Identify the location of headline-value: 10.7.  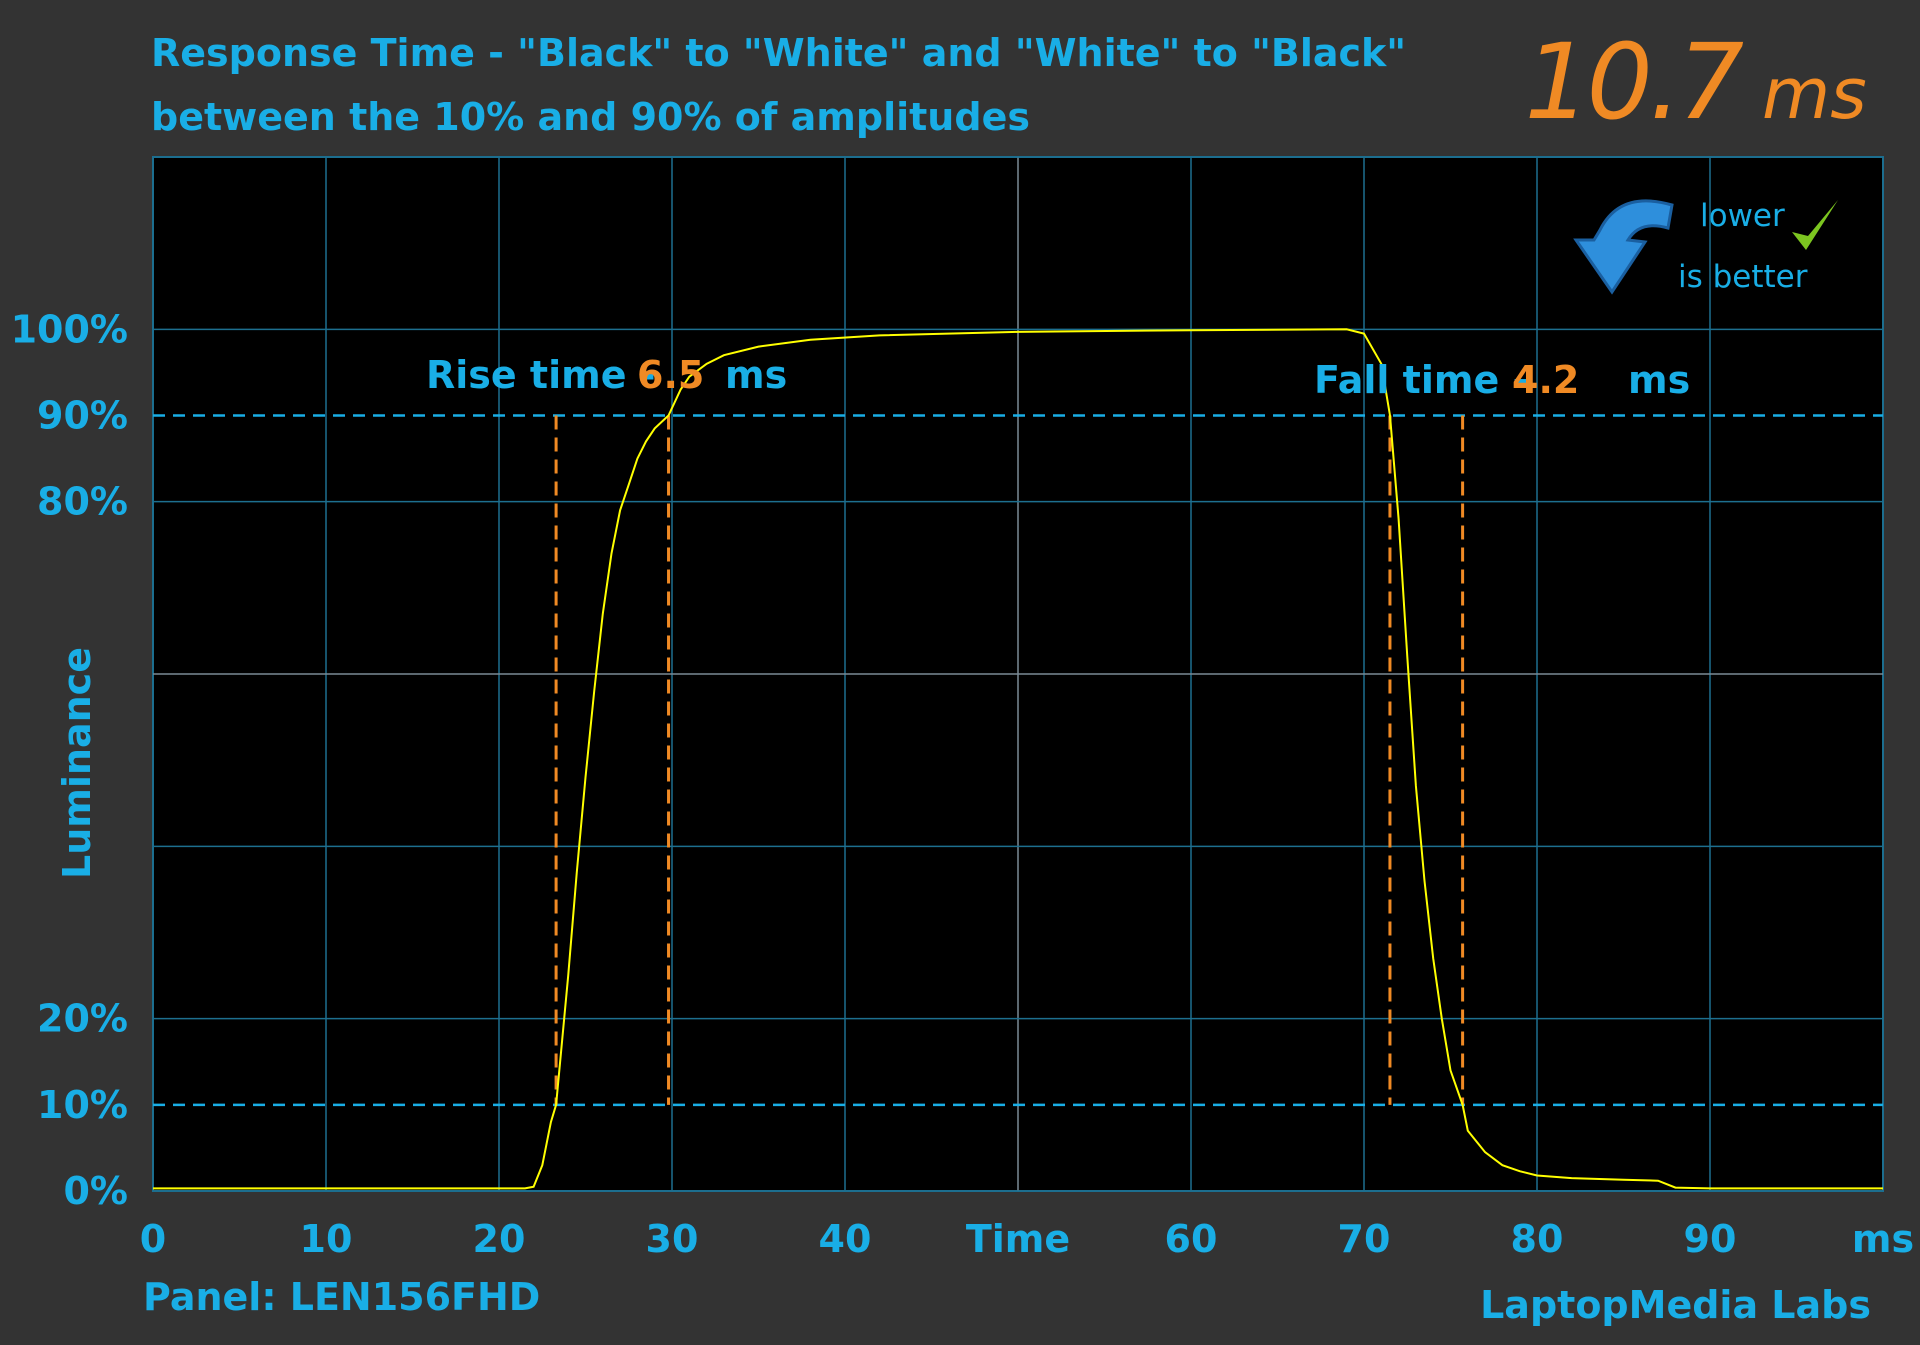
(1633, 82).